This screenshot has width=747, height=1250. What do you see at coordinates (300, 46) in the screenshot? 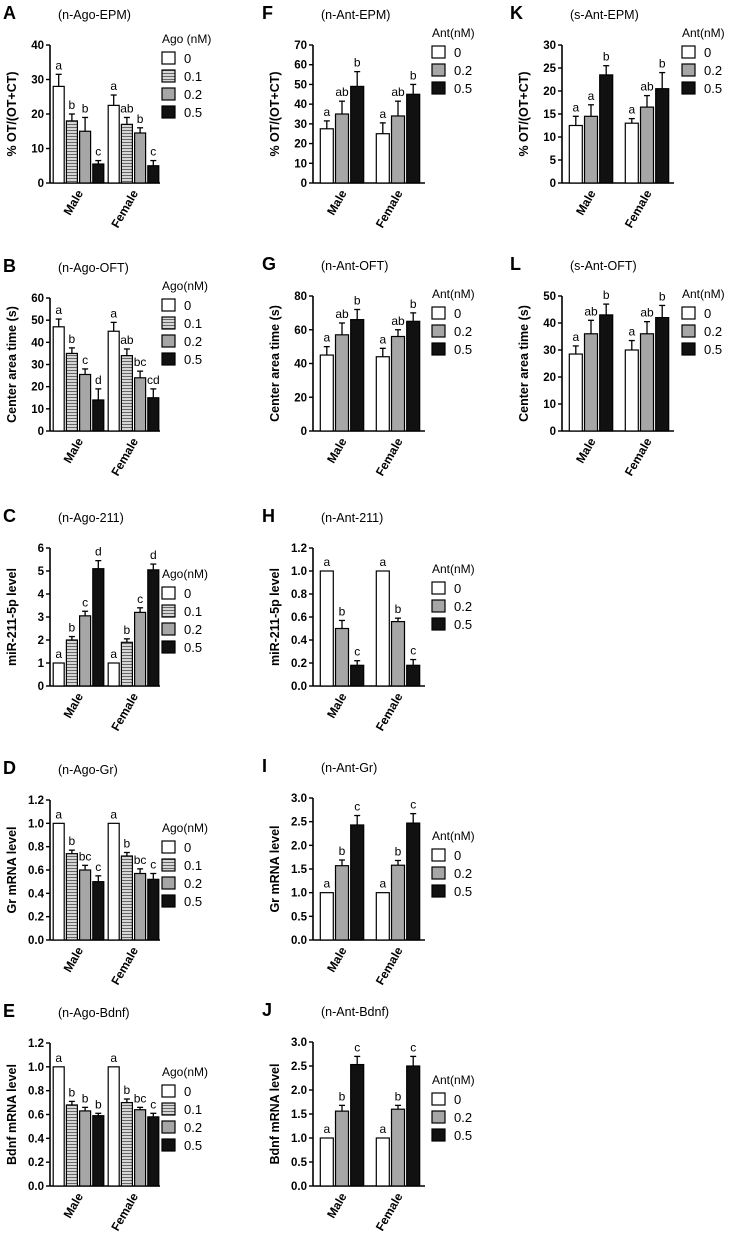
I see `y-tick-label: 70` at bounding box center [300, 46].